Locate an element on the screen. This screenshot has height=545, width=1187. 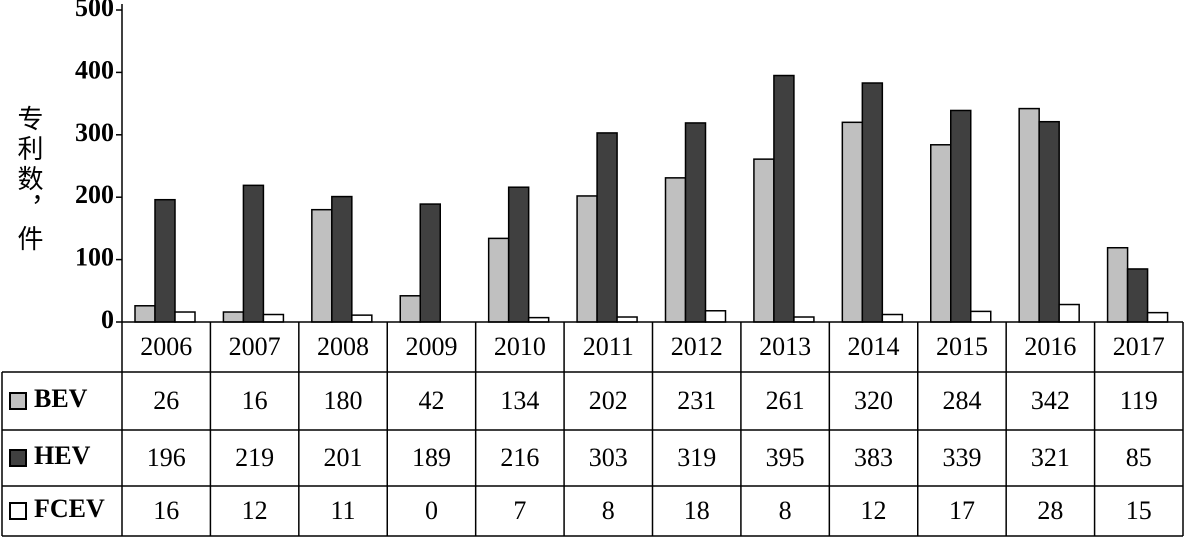
table-value: 202 is located at coordinates (608, 400).